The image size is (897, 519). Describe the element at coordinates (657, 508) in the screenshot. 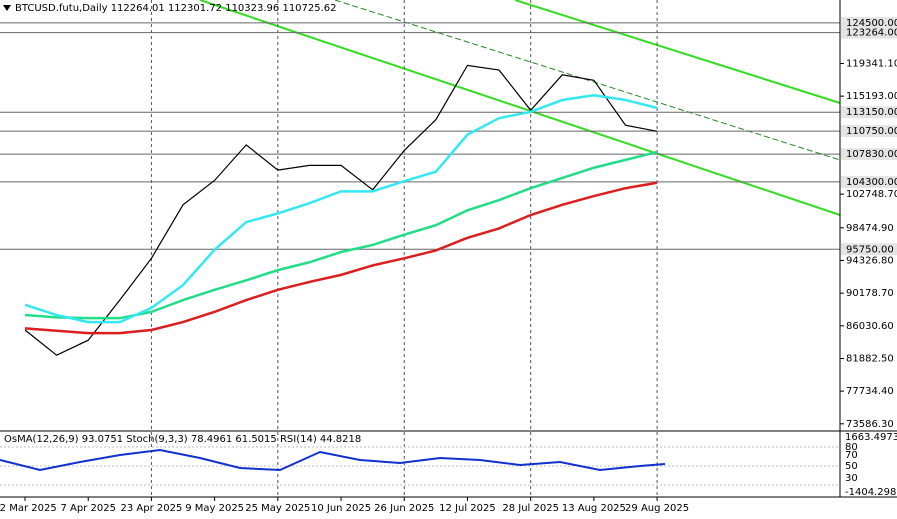

I see `x-tick-label: 29 Aug 2025` at that location.